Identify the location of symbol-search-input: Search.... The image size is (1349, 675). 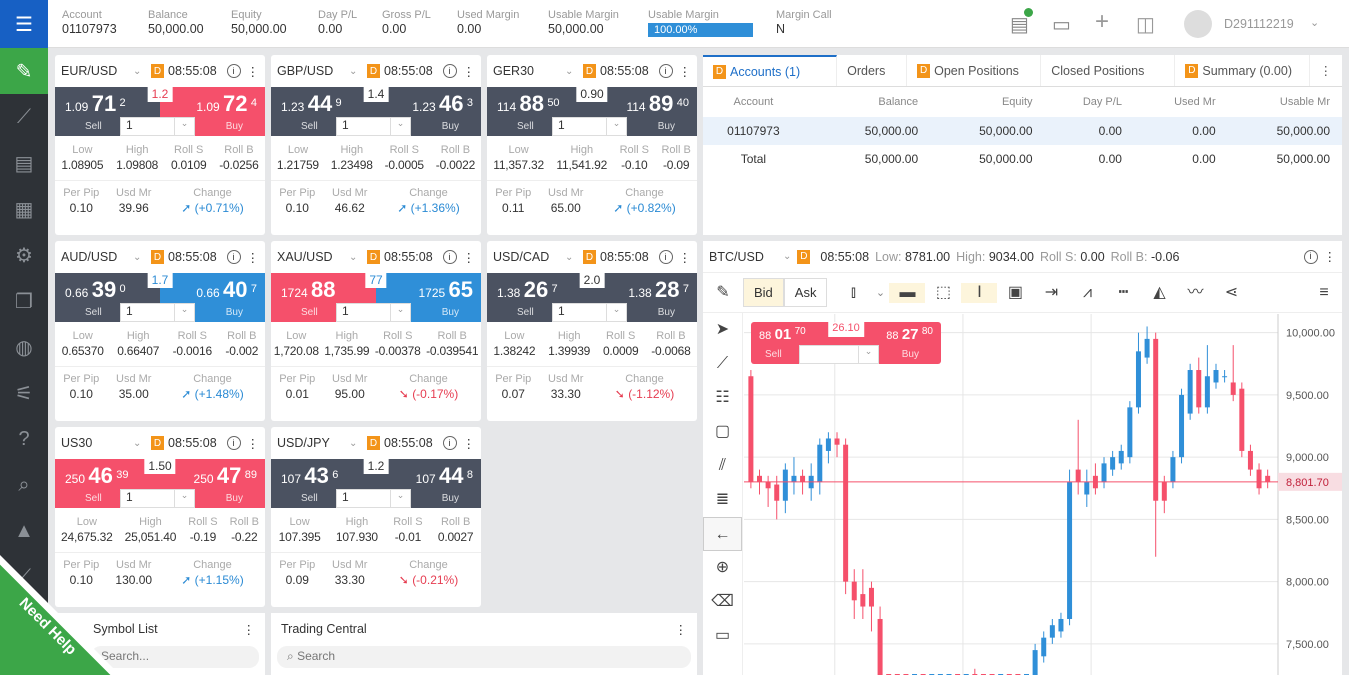
(175, 657).